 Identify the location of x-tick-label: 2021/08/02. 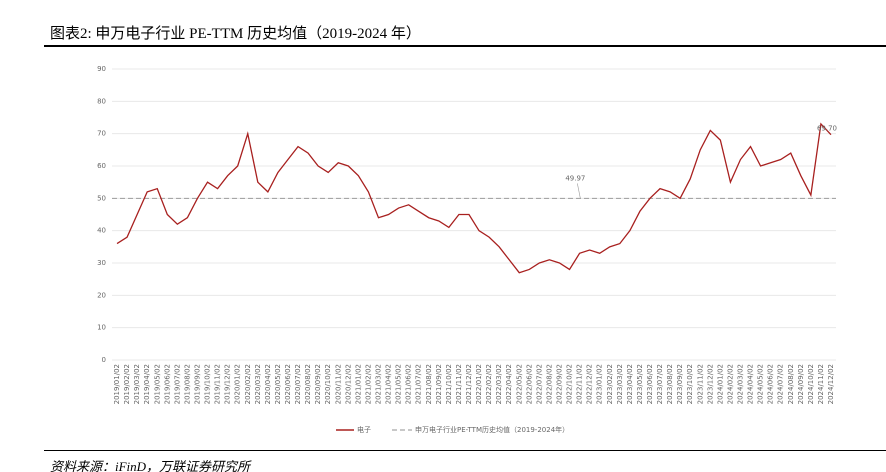
(429, 384).